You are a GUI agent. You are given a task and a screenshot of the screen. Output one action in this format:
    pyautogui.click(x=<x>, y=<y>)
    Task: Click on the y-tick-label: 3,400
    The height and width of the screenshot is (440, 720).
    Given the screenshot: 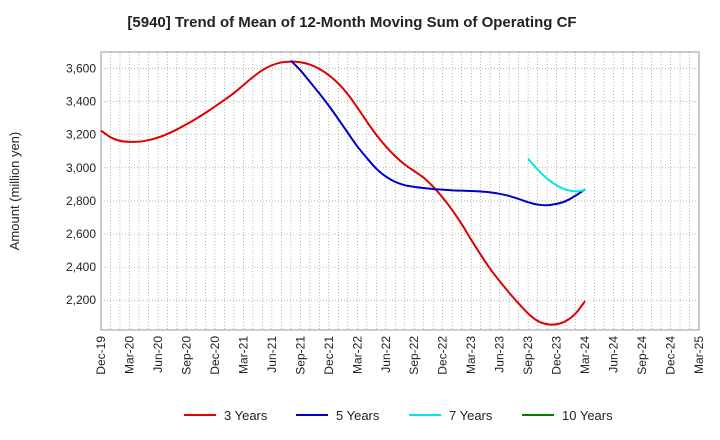 What is the action you would take?
    pyautogui.click(x=81, y=102)
    